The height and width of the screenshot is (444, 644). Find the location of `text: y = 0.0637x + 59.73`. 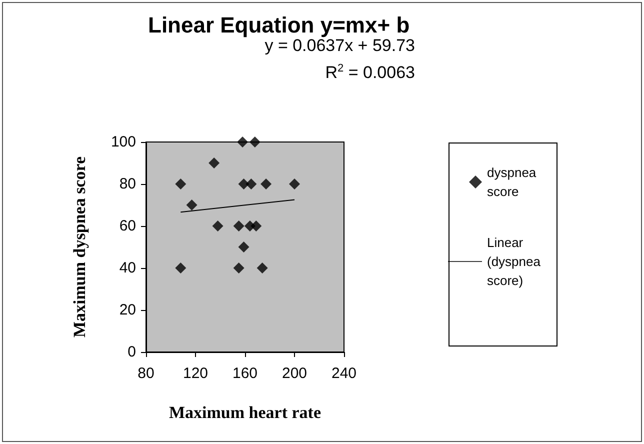

text: y = 0.0637x + 59.73 is located at coordinates (340, 45).